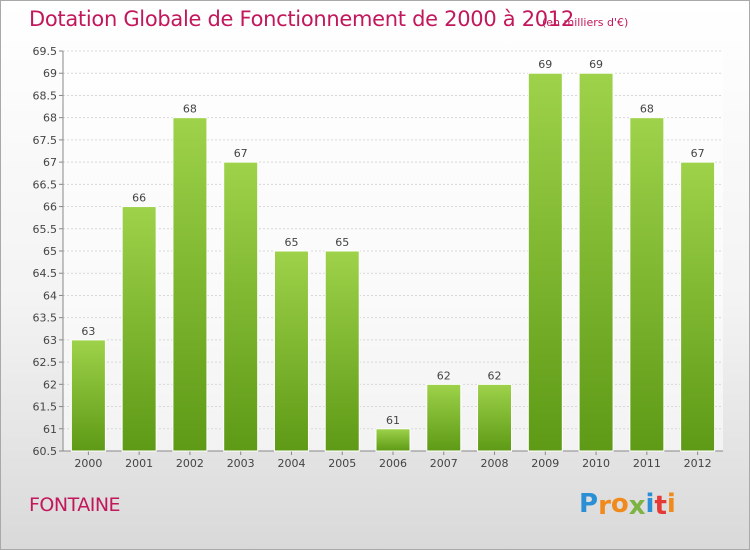 This screenshot has width=750, height=550. I want to click on proxiti-logo: Proxiti, so click(627, 505).